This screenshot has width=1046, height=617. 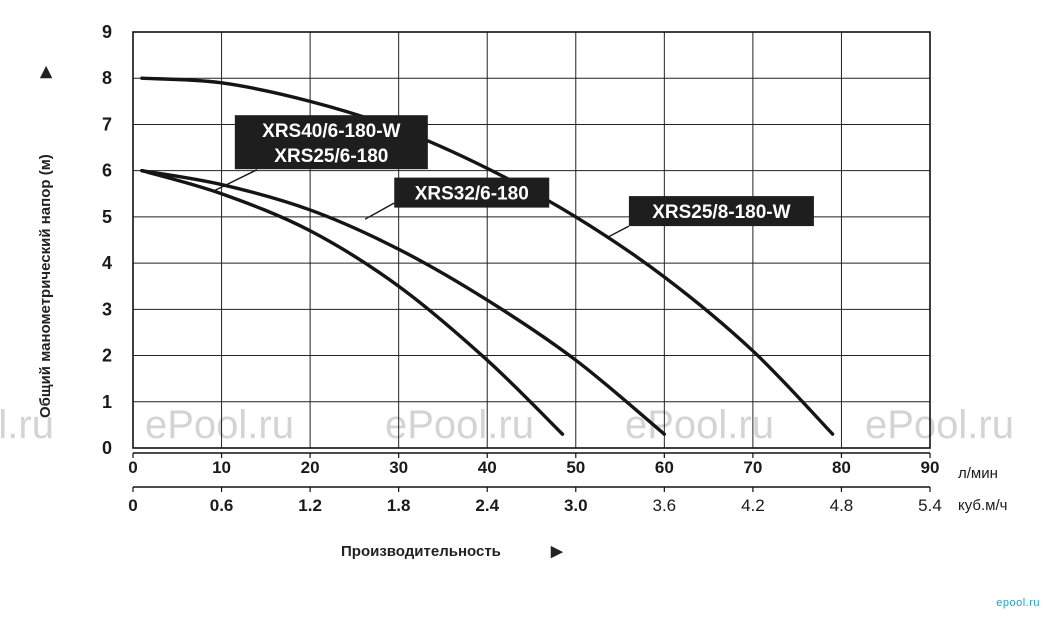 What do you see at coordinates (557, 551) in the screenshot?
I see `x-axis-arrow-icon: ▶` at bounding box center [557, 551].